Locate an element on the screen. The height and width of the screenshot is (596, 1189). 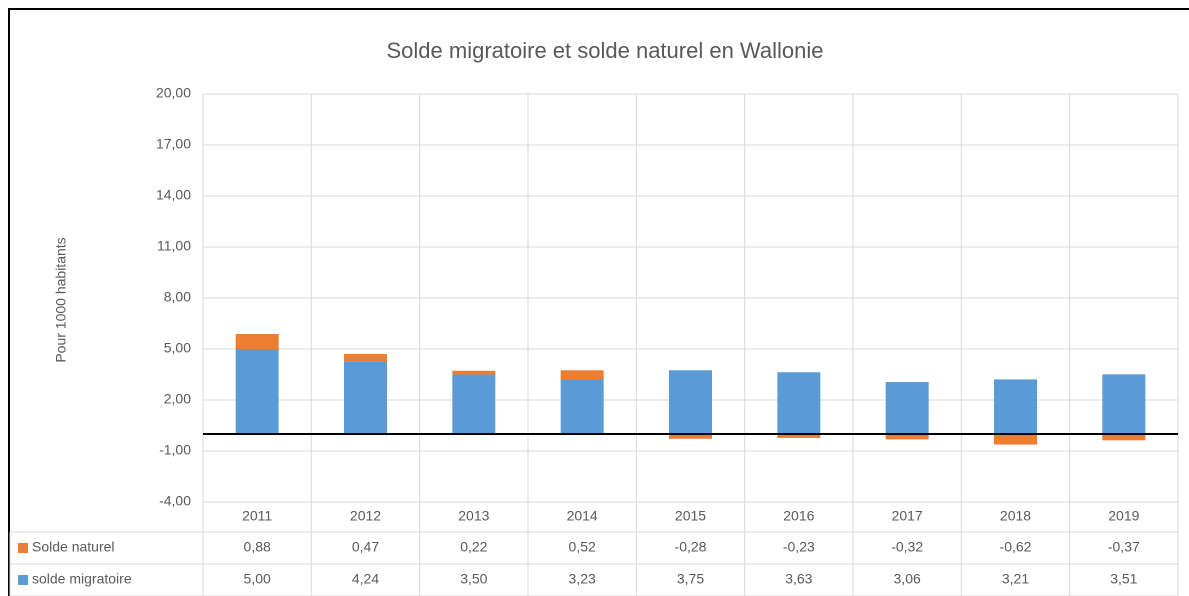
x-tick-label: 2018 is located at coordinates (1015, 516).